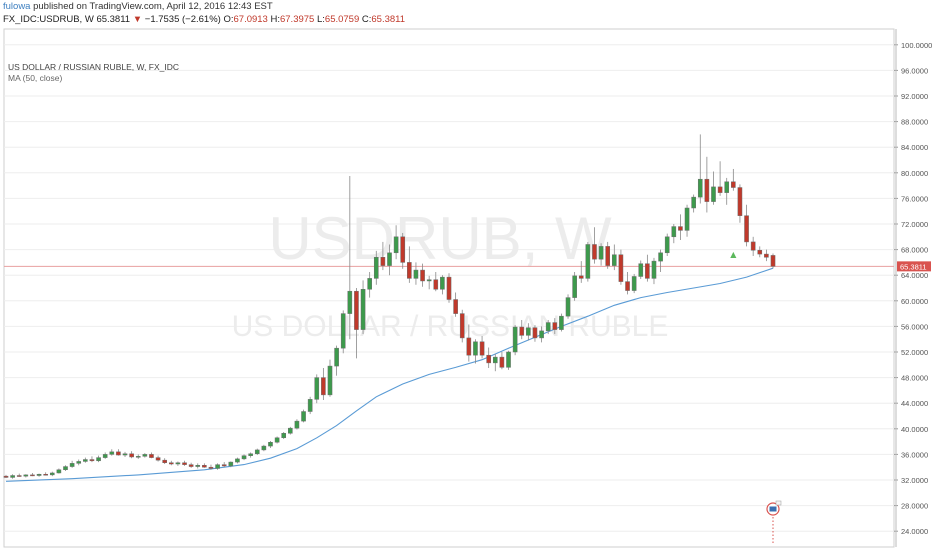 The image size is (932, 550). Describe the element at coordinates (913, 266) in the screenshot. I see `last-price-badge-label: 65.3811` at that location.